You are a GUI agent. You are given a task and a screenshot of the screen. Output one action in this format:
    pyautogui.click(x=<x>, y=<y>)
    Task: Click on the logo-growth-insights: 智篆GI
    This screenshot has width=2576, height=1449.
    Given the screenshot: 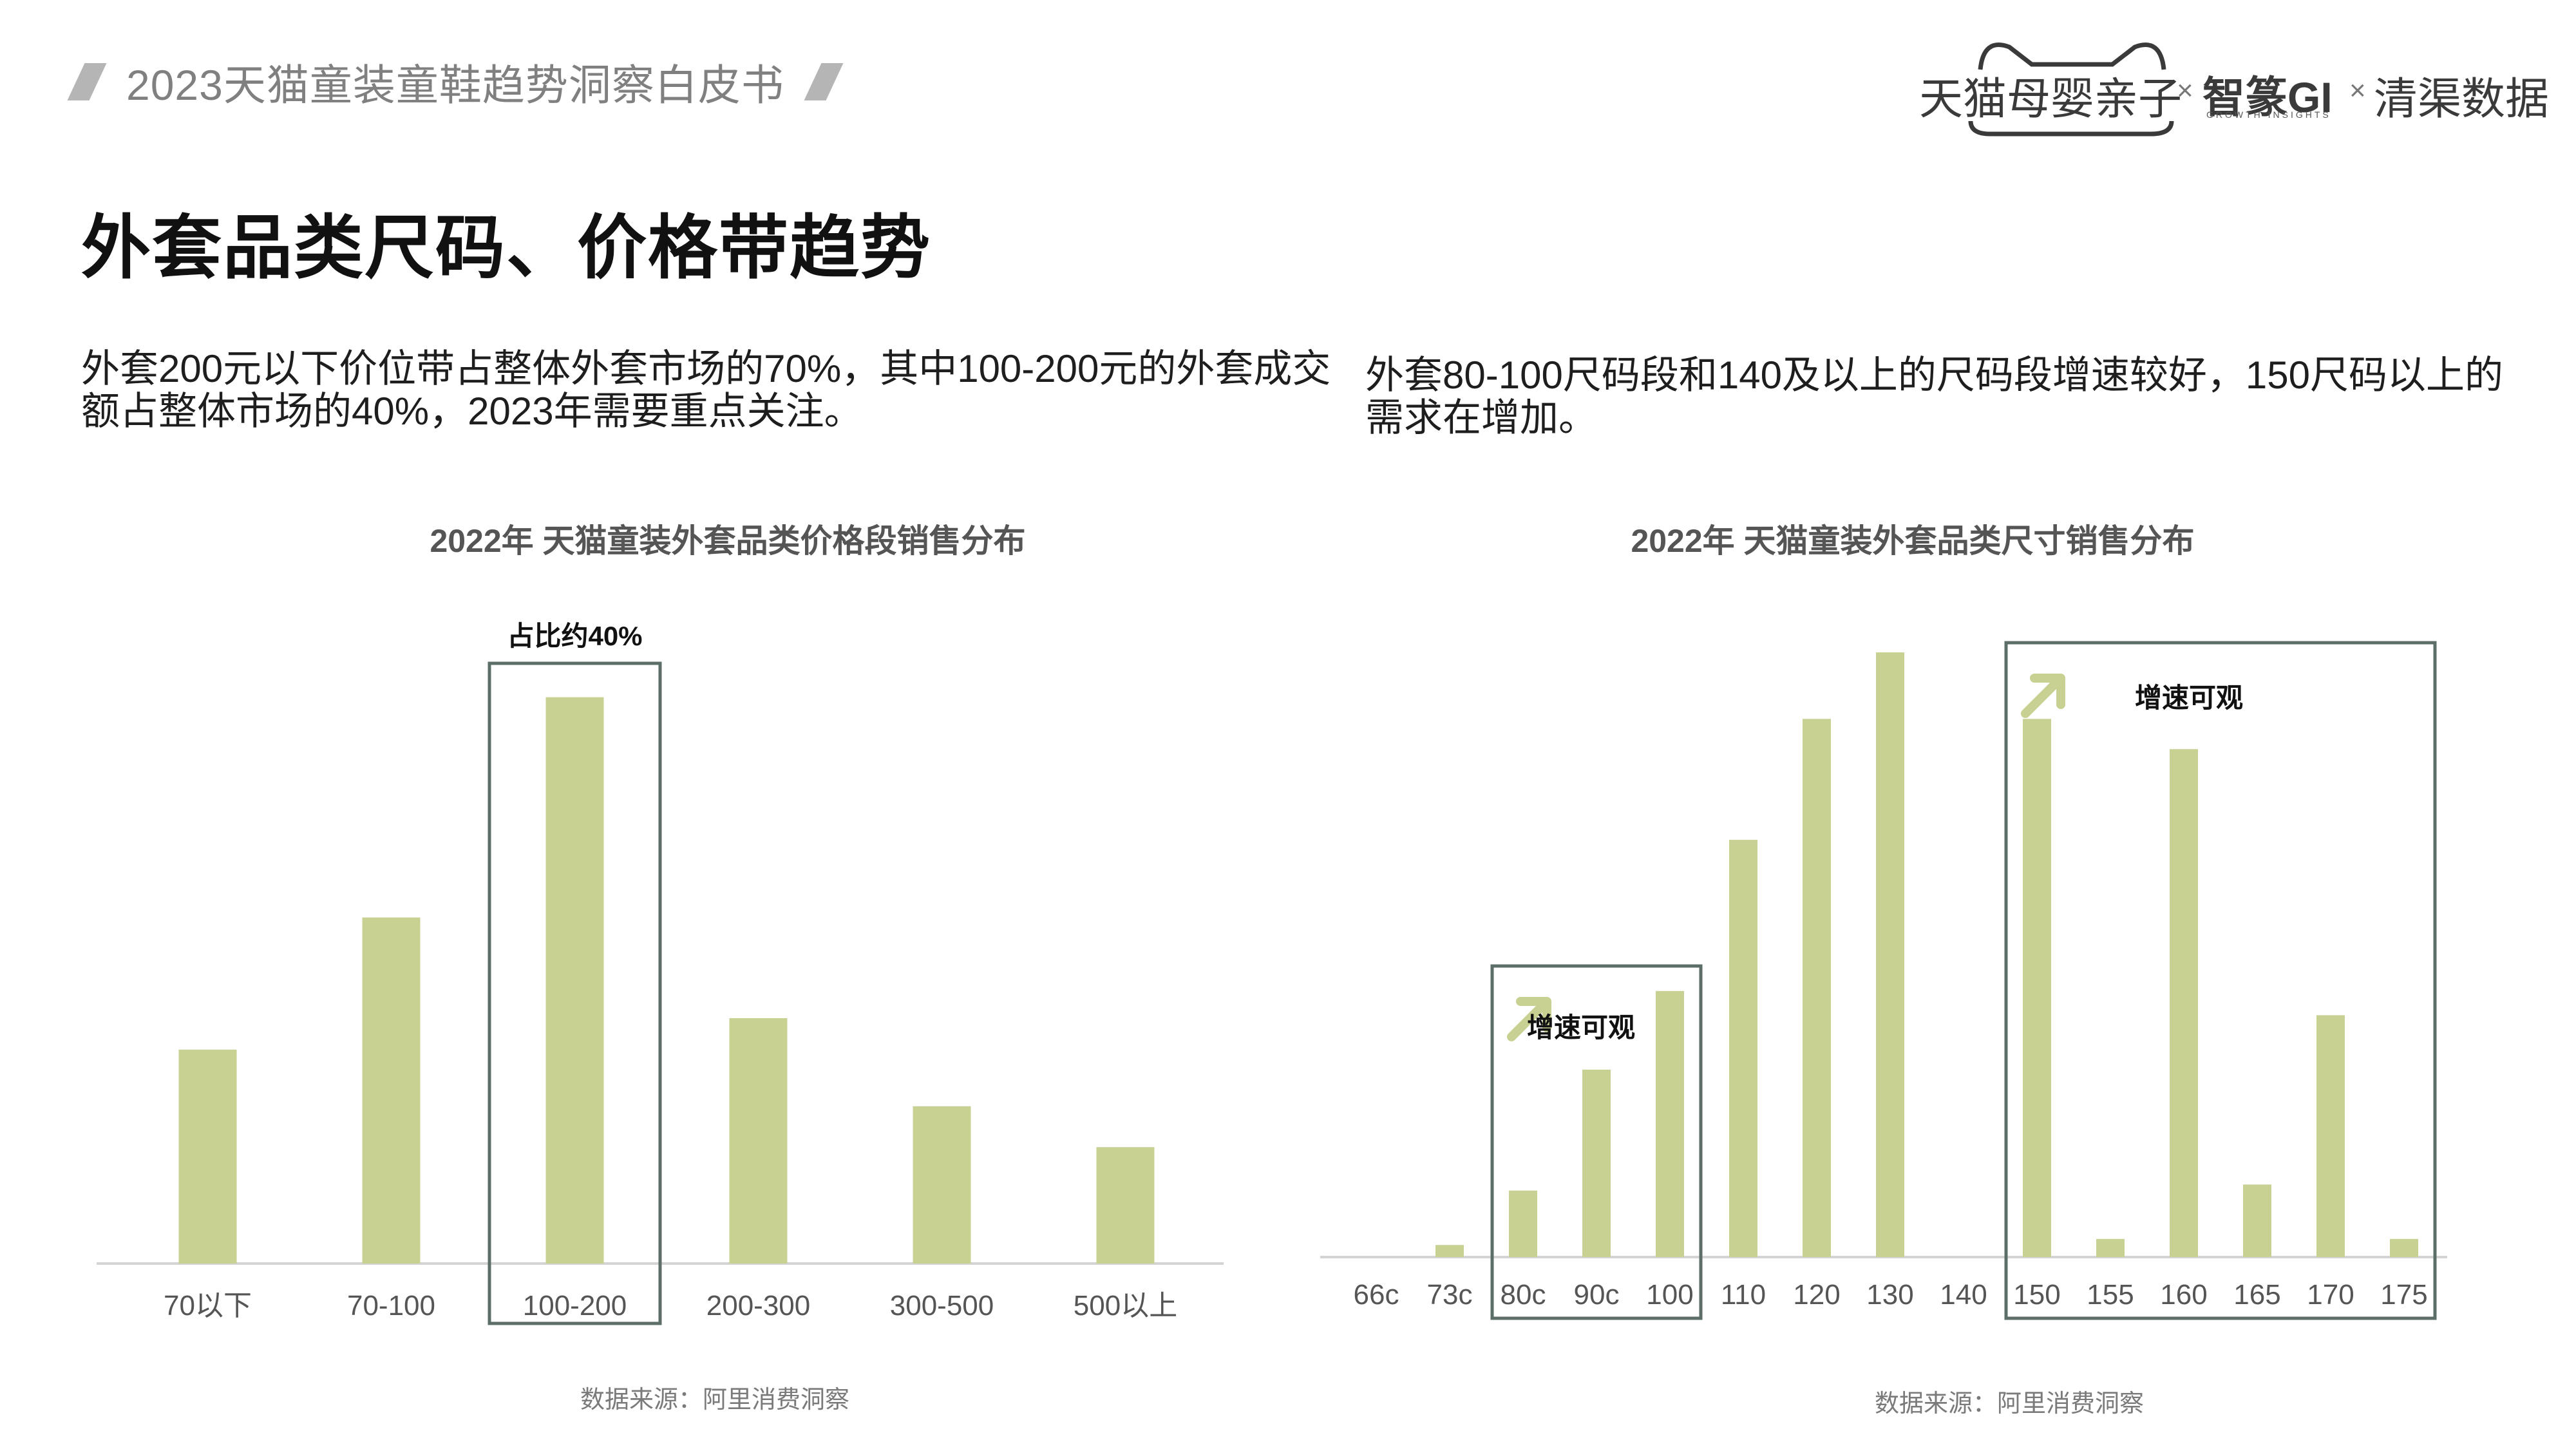 What is the action you would take?
    pyautogui.click(x=2267, y=97)
    